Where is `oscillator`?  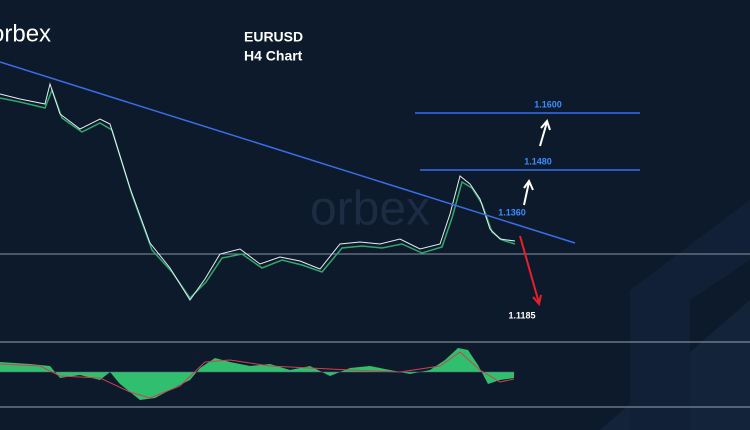 oscillator is located at coordinates (257, 374).